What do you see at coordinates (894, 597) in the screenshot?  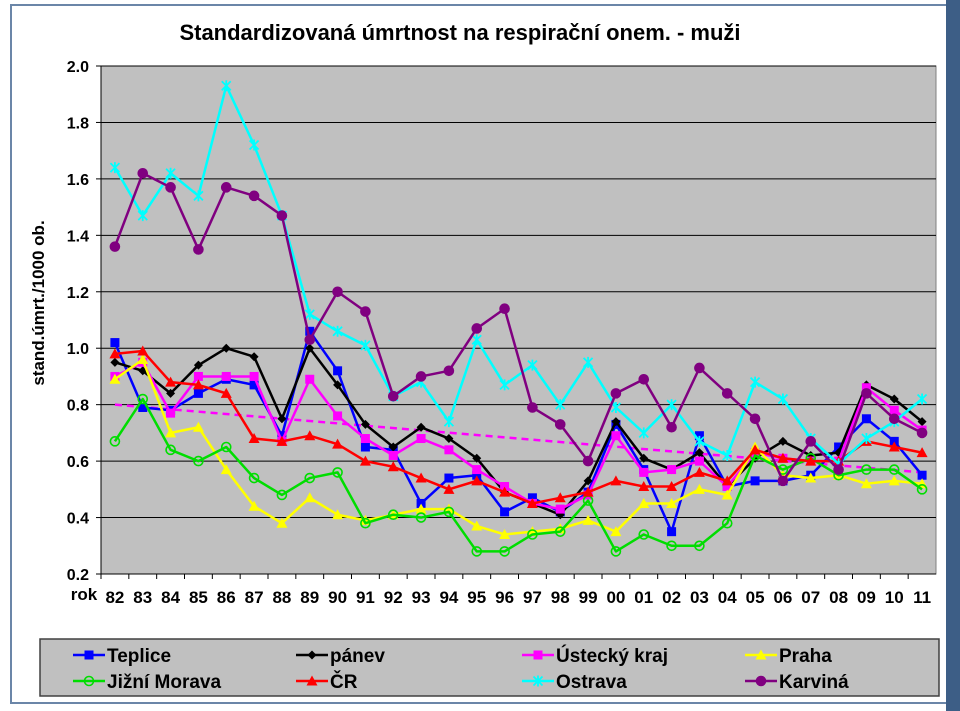 I see `x-tick-label: 10` at bounding box center [894, 597].